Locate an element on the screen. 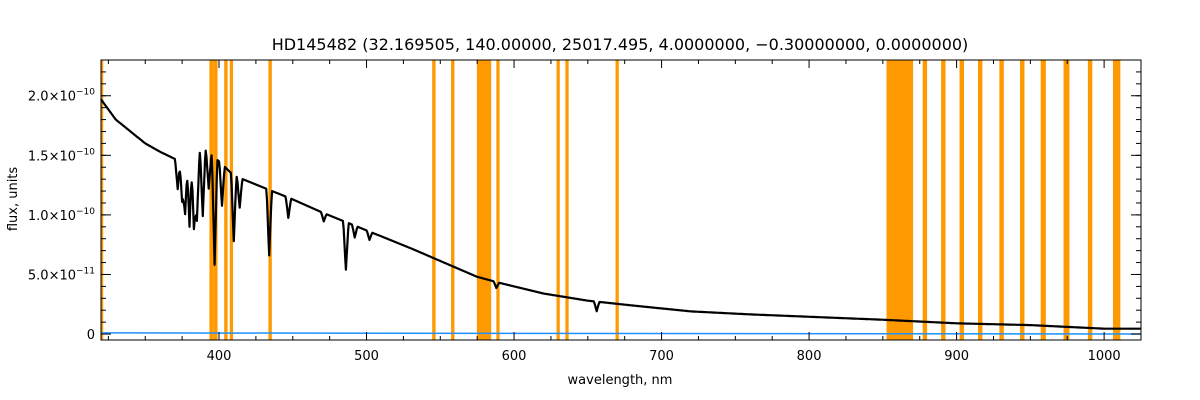 This screenshot has width=1200, height=400. y-tick-label: 5.0×10⁻¹¹ is located at coordinates (61, 274).